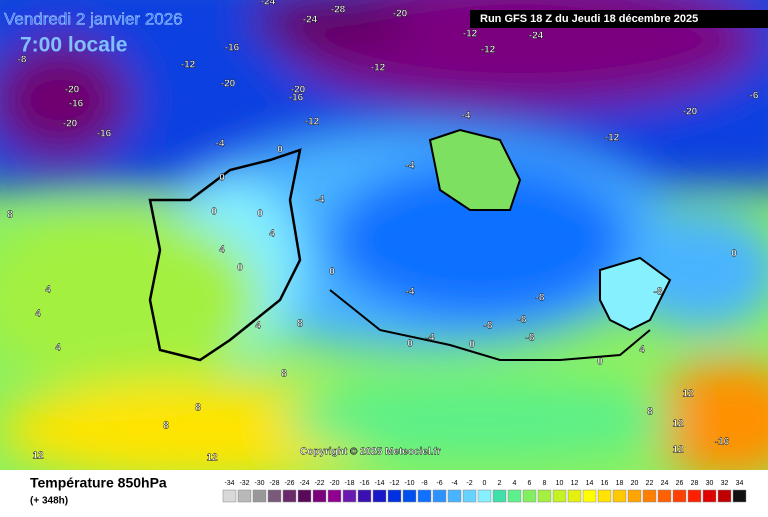  I want to click on scale-label: -10, so click(409, 483).